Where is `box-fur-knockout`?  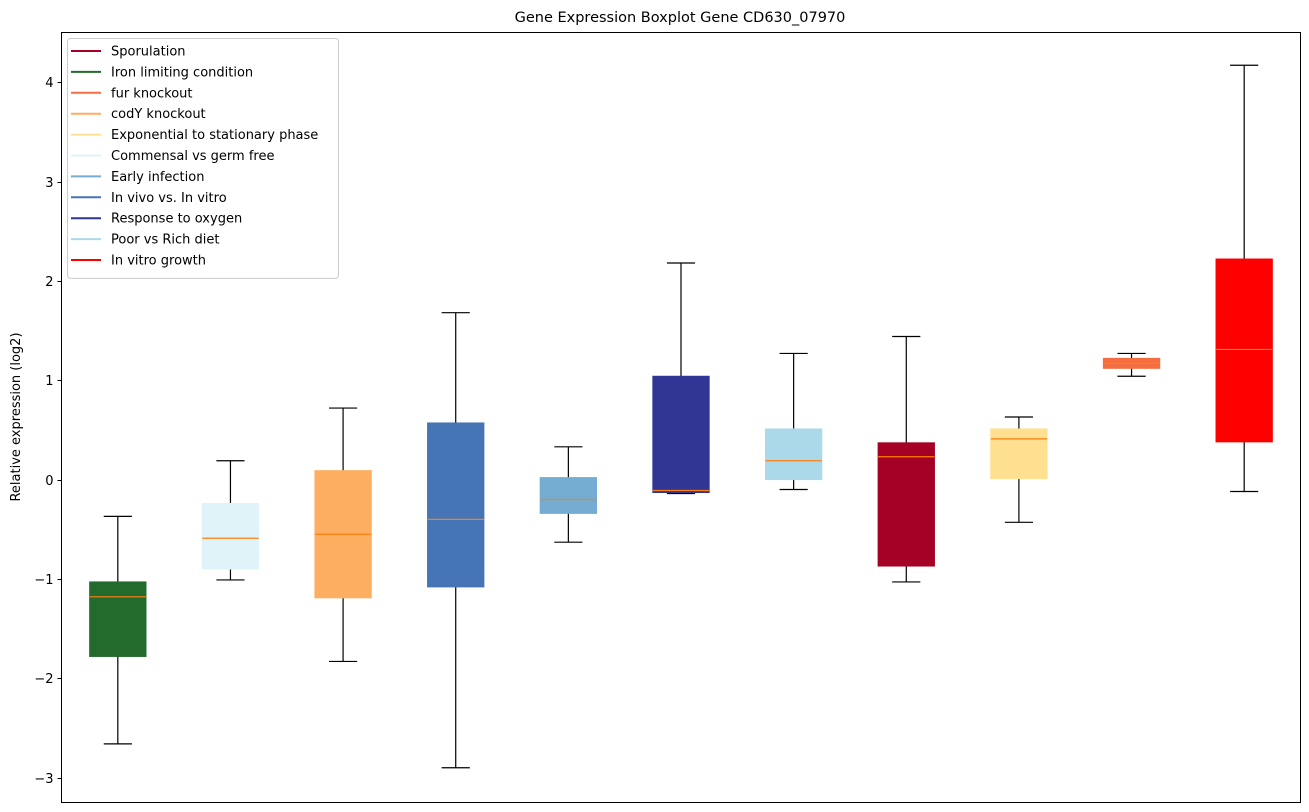 box-fur-knockout is located at coordinates (1131, 364).